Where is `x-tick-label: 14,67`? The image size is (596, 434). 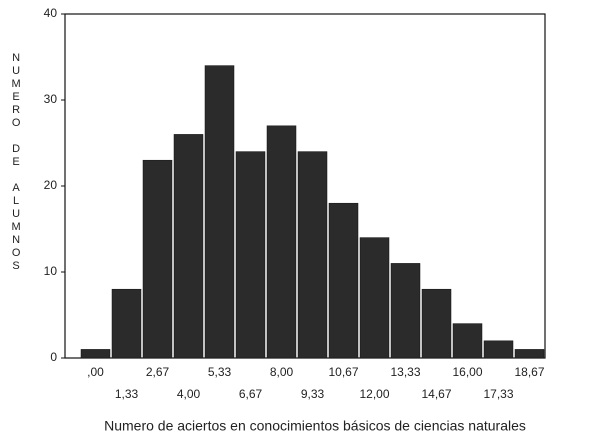 x-tick-label: 14,67 is located at coordinates (436, 394).